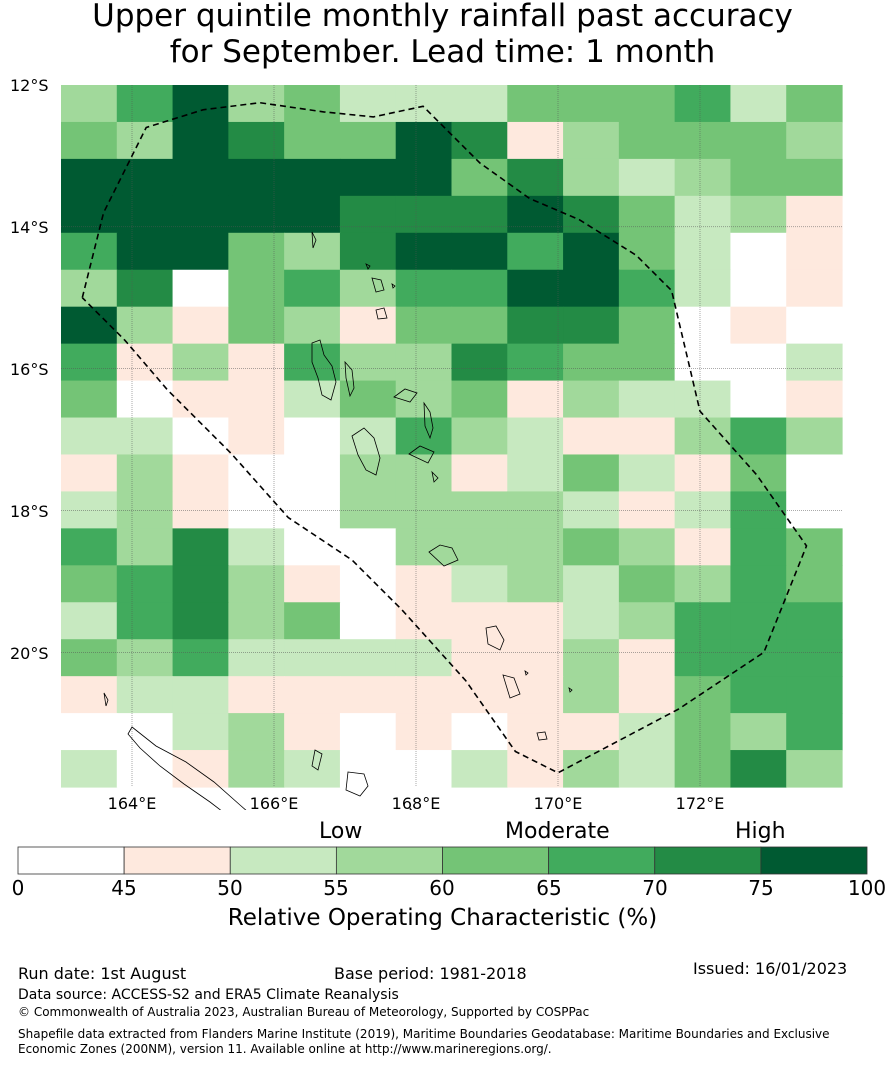 The image size is (885, 1065). Describe the element at coordinates (495, 638) in the screenshot. I see `island-erromango` at that location.